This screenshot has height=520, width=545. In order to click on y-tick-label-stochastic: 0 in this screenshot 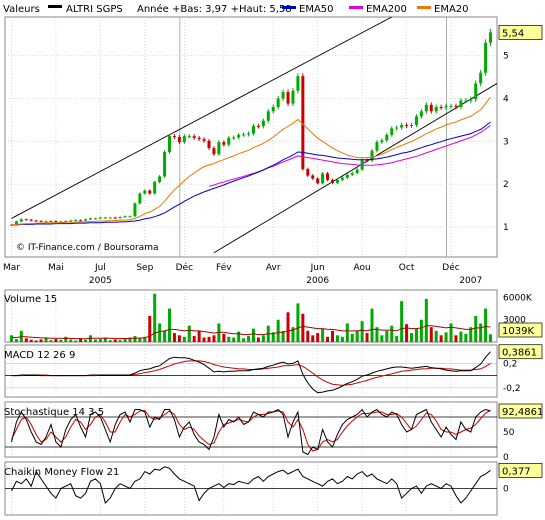, I will do `click(506, 458)`.